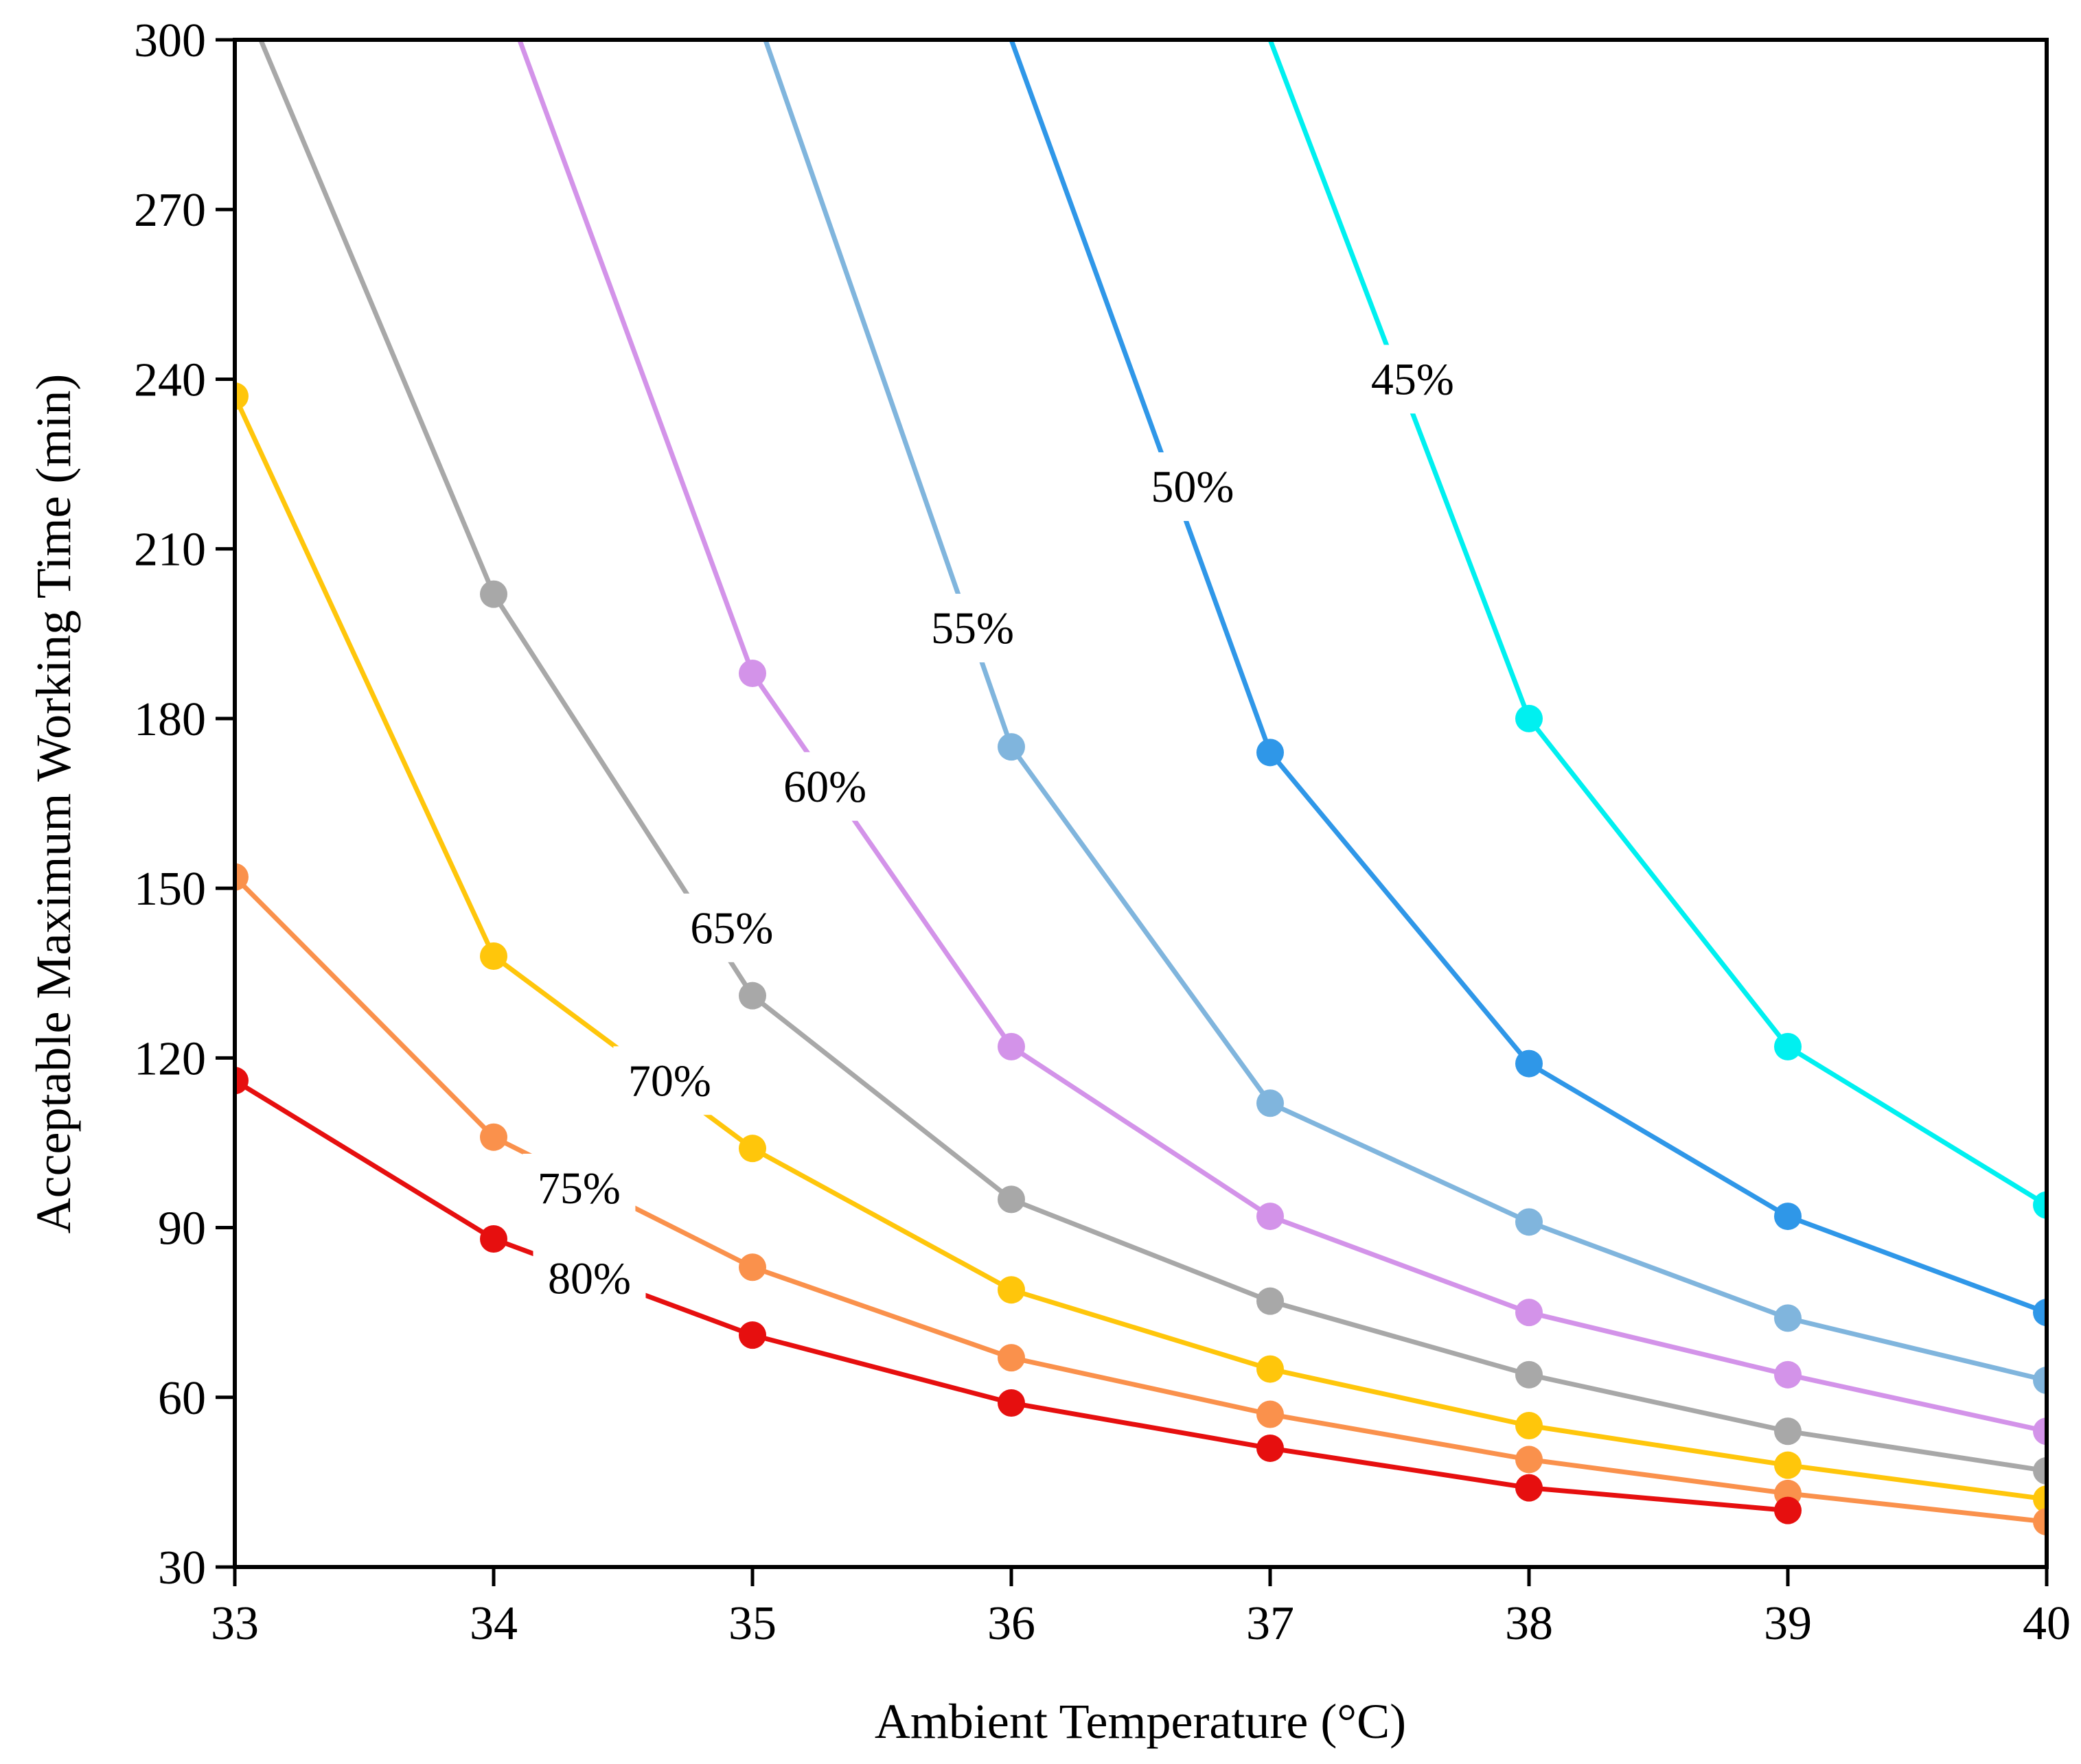  Describe the element at coordinates (1529, 1623) in the screenshot. I see `x-tick-label: 38` at that location.